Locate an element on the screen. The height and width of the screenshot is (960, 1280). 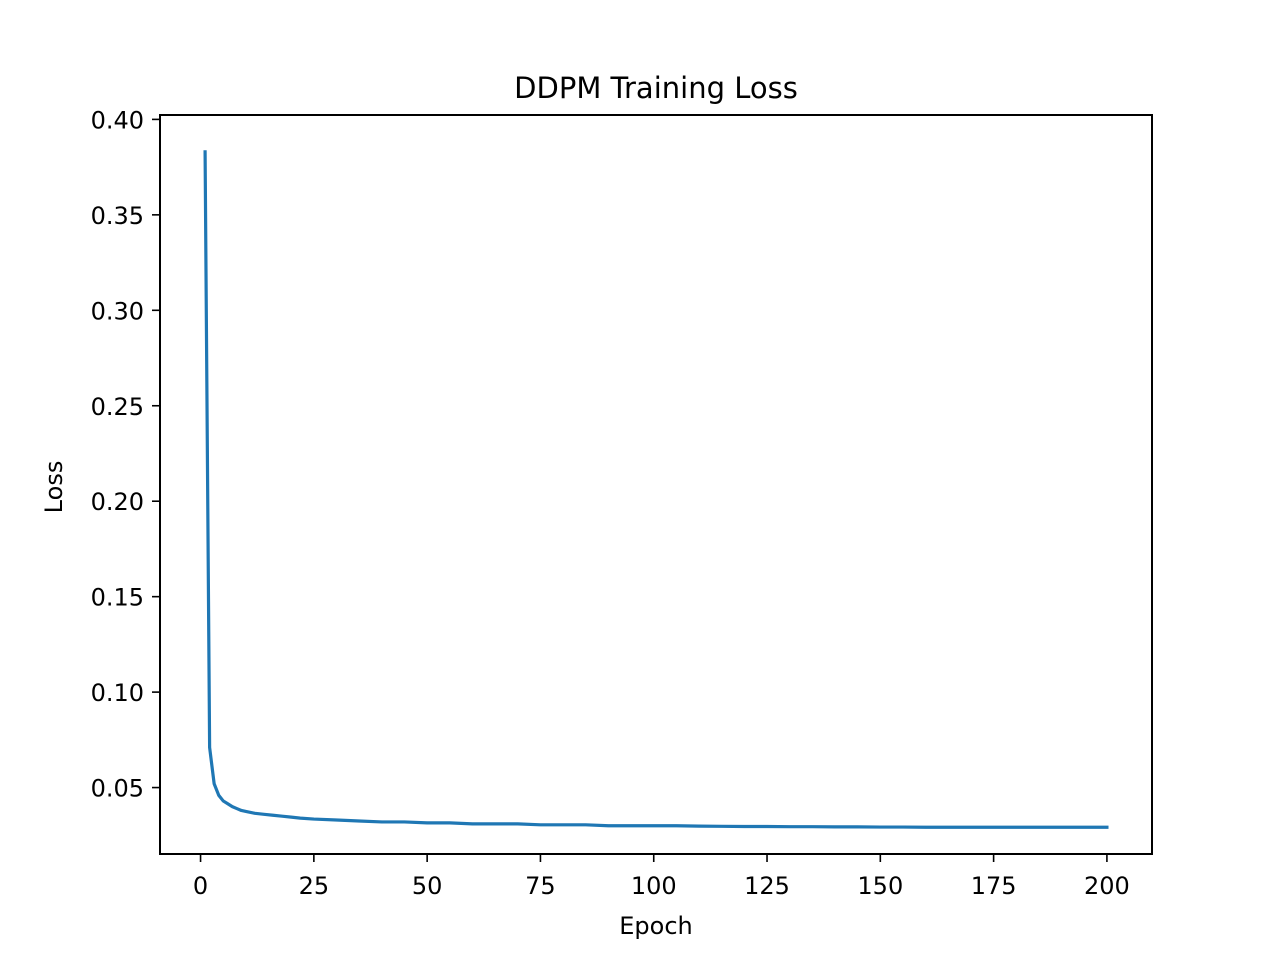
x-tick-label: 150 is located at coordinates (880, 886).